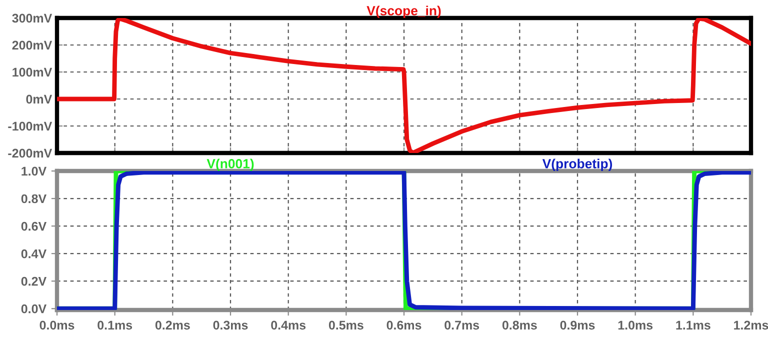  I want to click on x-tick-label: 0.1ms, so click(115, 325).